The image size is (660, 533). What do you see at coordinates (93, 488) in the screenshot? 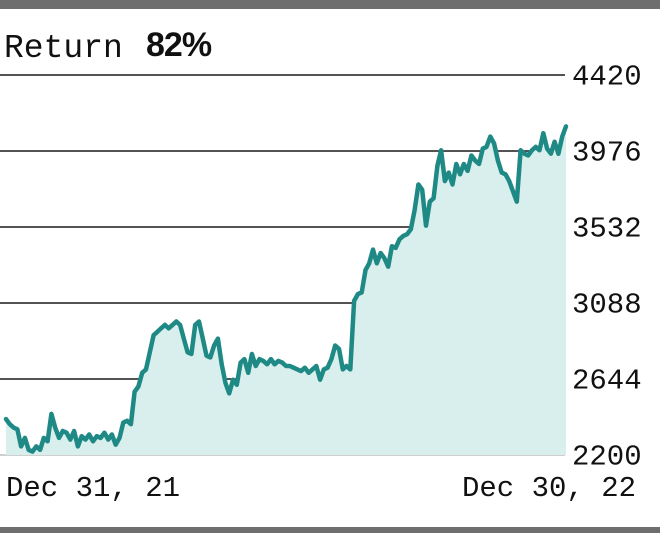
I see `x-tick-start: Dec 31, 21` at bounding box center [93, 488].